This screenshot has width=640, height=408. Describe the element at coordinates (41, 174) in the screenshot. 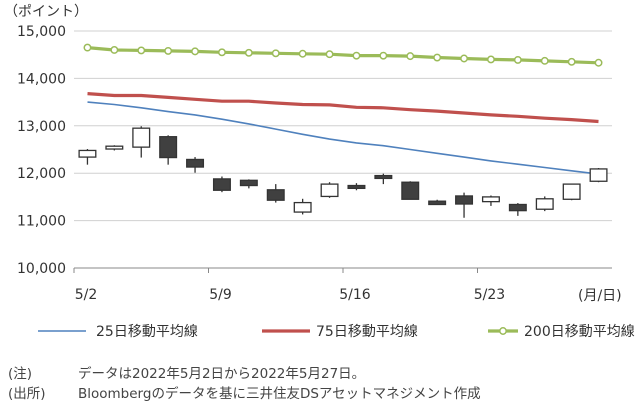

I see `y-tick-label: 12,000` at that location.